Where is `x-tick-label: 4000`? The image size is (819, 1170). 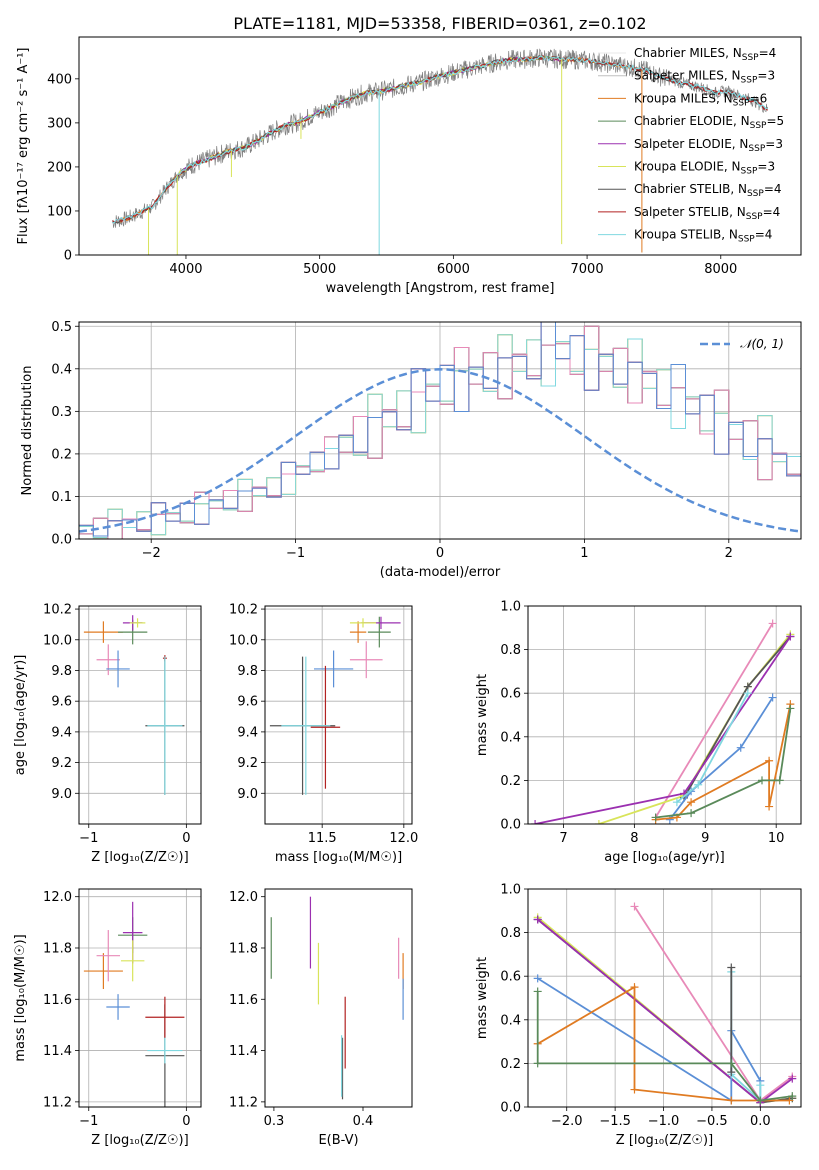
x-tick-label: 4000 is located at coordinates (185, 269).